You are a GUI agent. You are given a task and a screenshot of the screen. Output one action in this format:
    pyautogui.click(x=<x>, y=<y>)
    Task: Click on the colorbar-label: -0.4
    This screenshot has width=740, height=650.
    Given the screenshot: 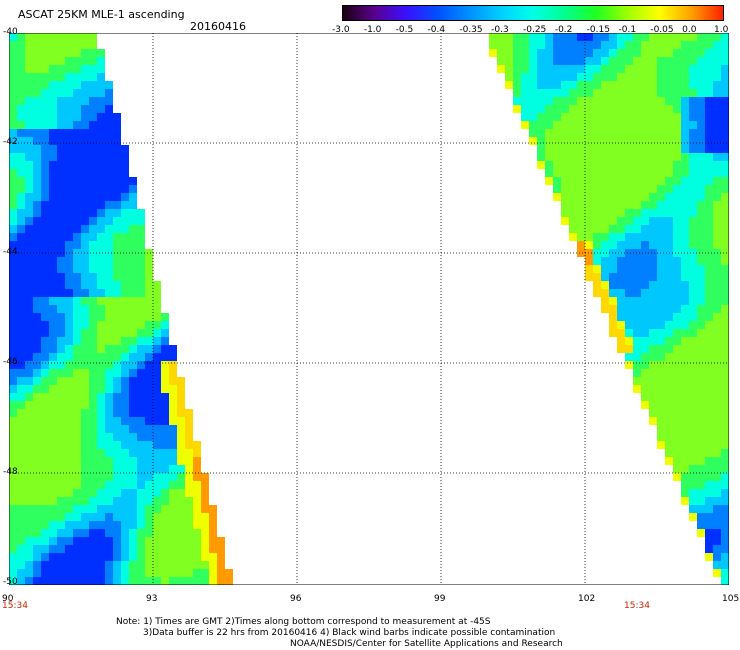 What is the action you would take?
    pyautogui.click(x=436, y=30)
    